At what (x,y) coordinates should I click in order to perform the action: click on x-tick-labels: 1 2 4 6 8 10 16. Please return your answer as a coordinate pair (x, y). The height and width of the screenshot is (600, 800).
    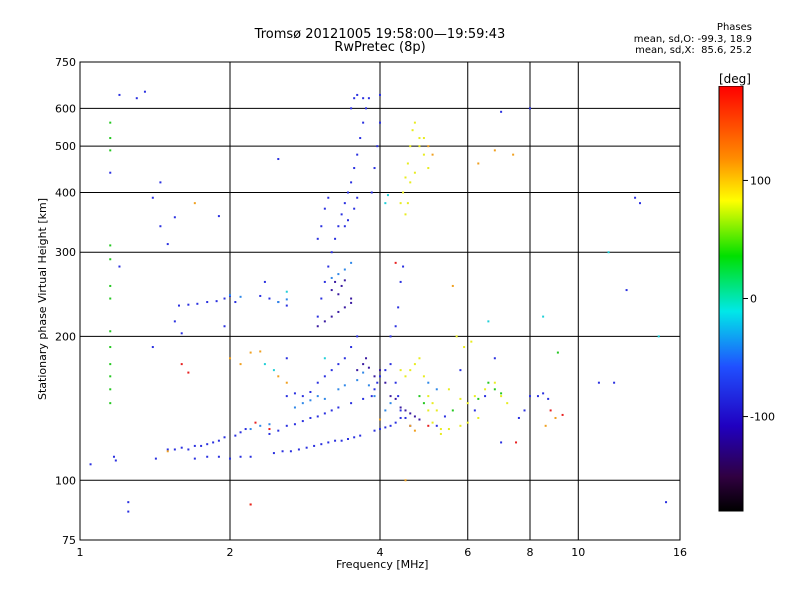
    Looking at the image, I should click on (382, 552).